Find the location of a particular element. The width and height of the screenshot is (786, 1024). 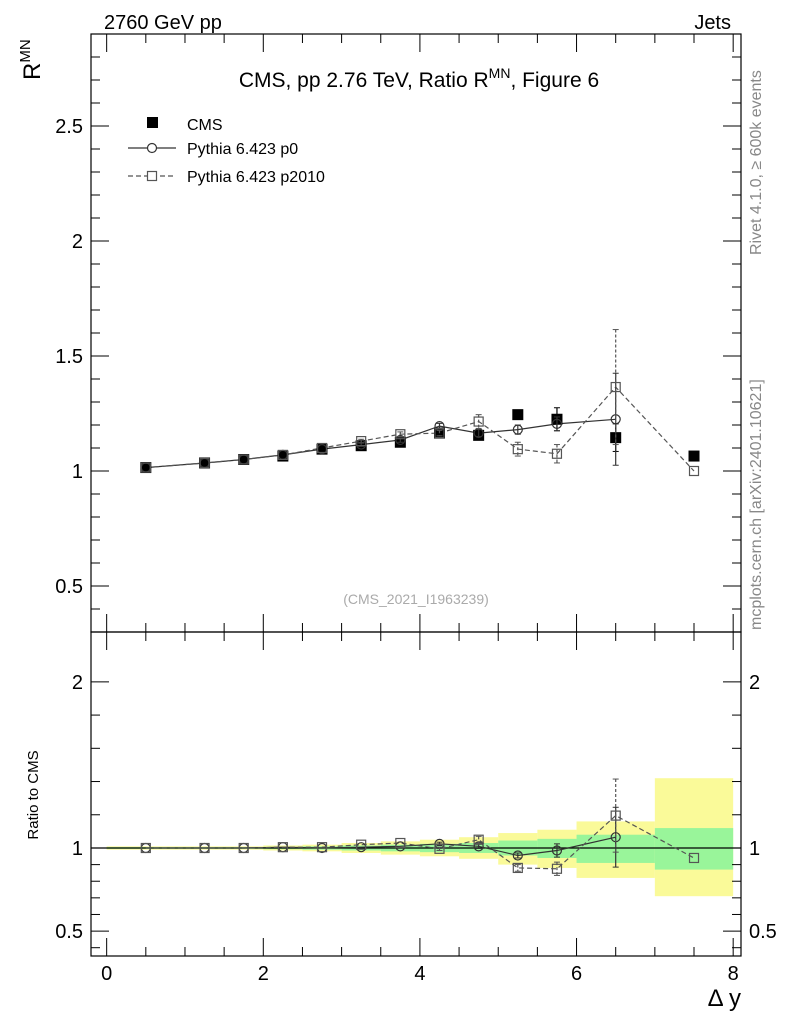

main-ytick-label: 1.5 is located at coordinates (69, 357).